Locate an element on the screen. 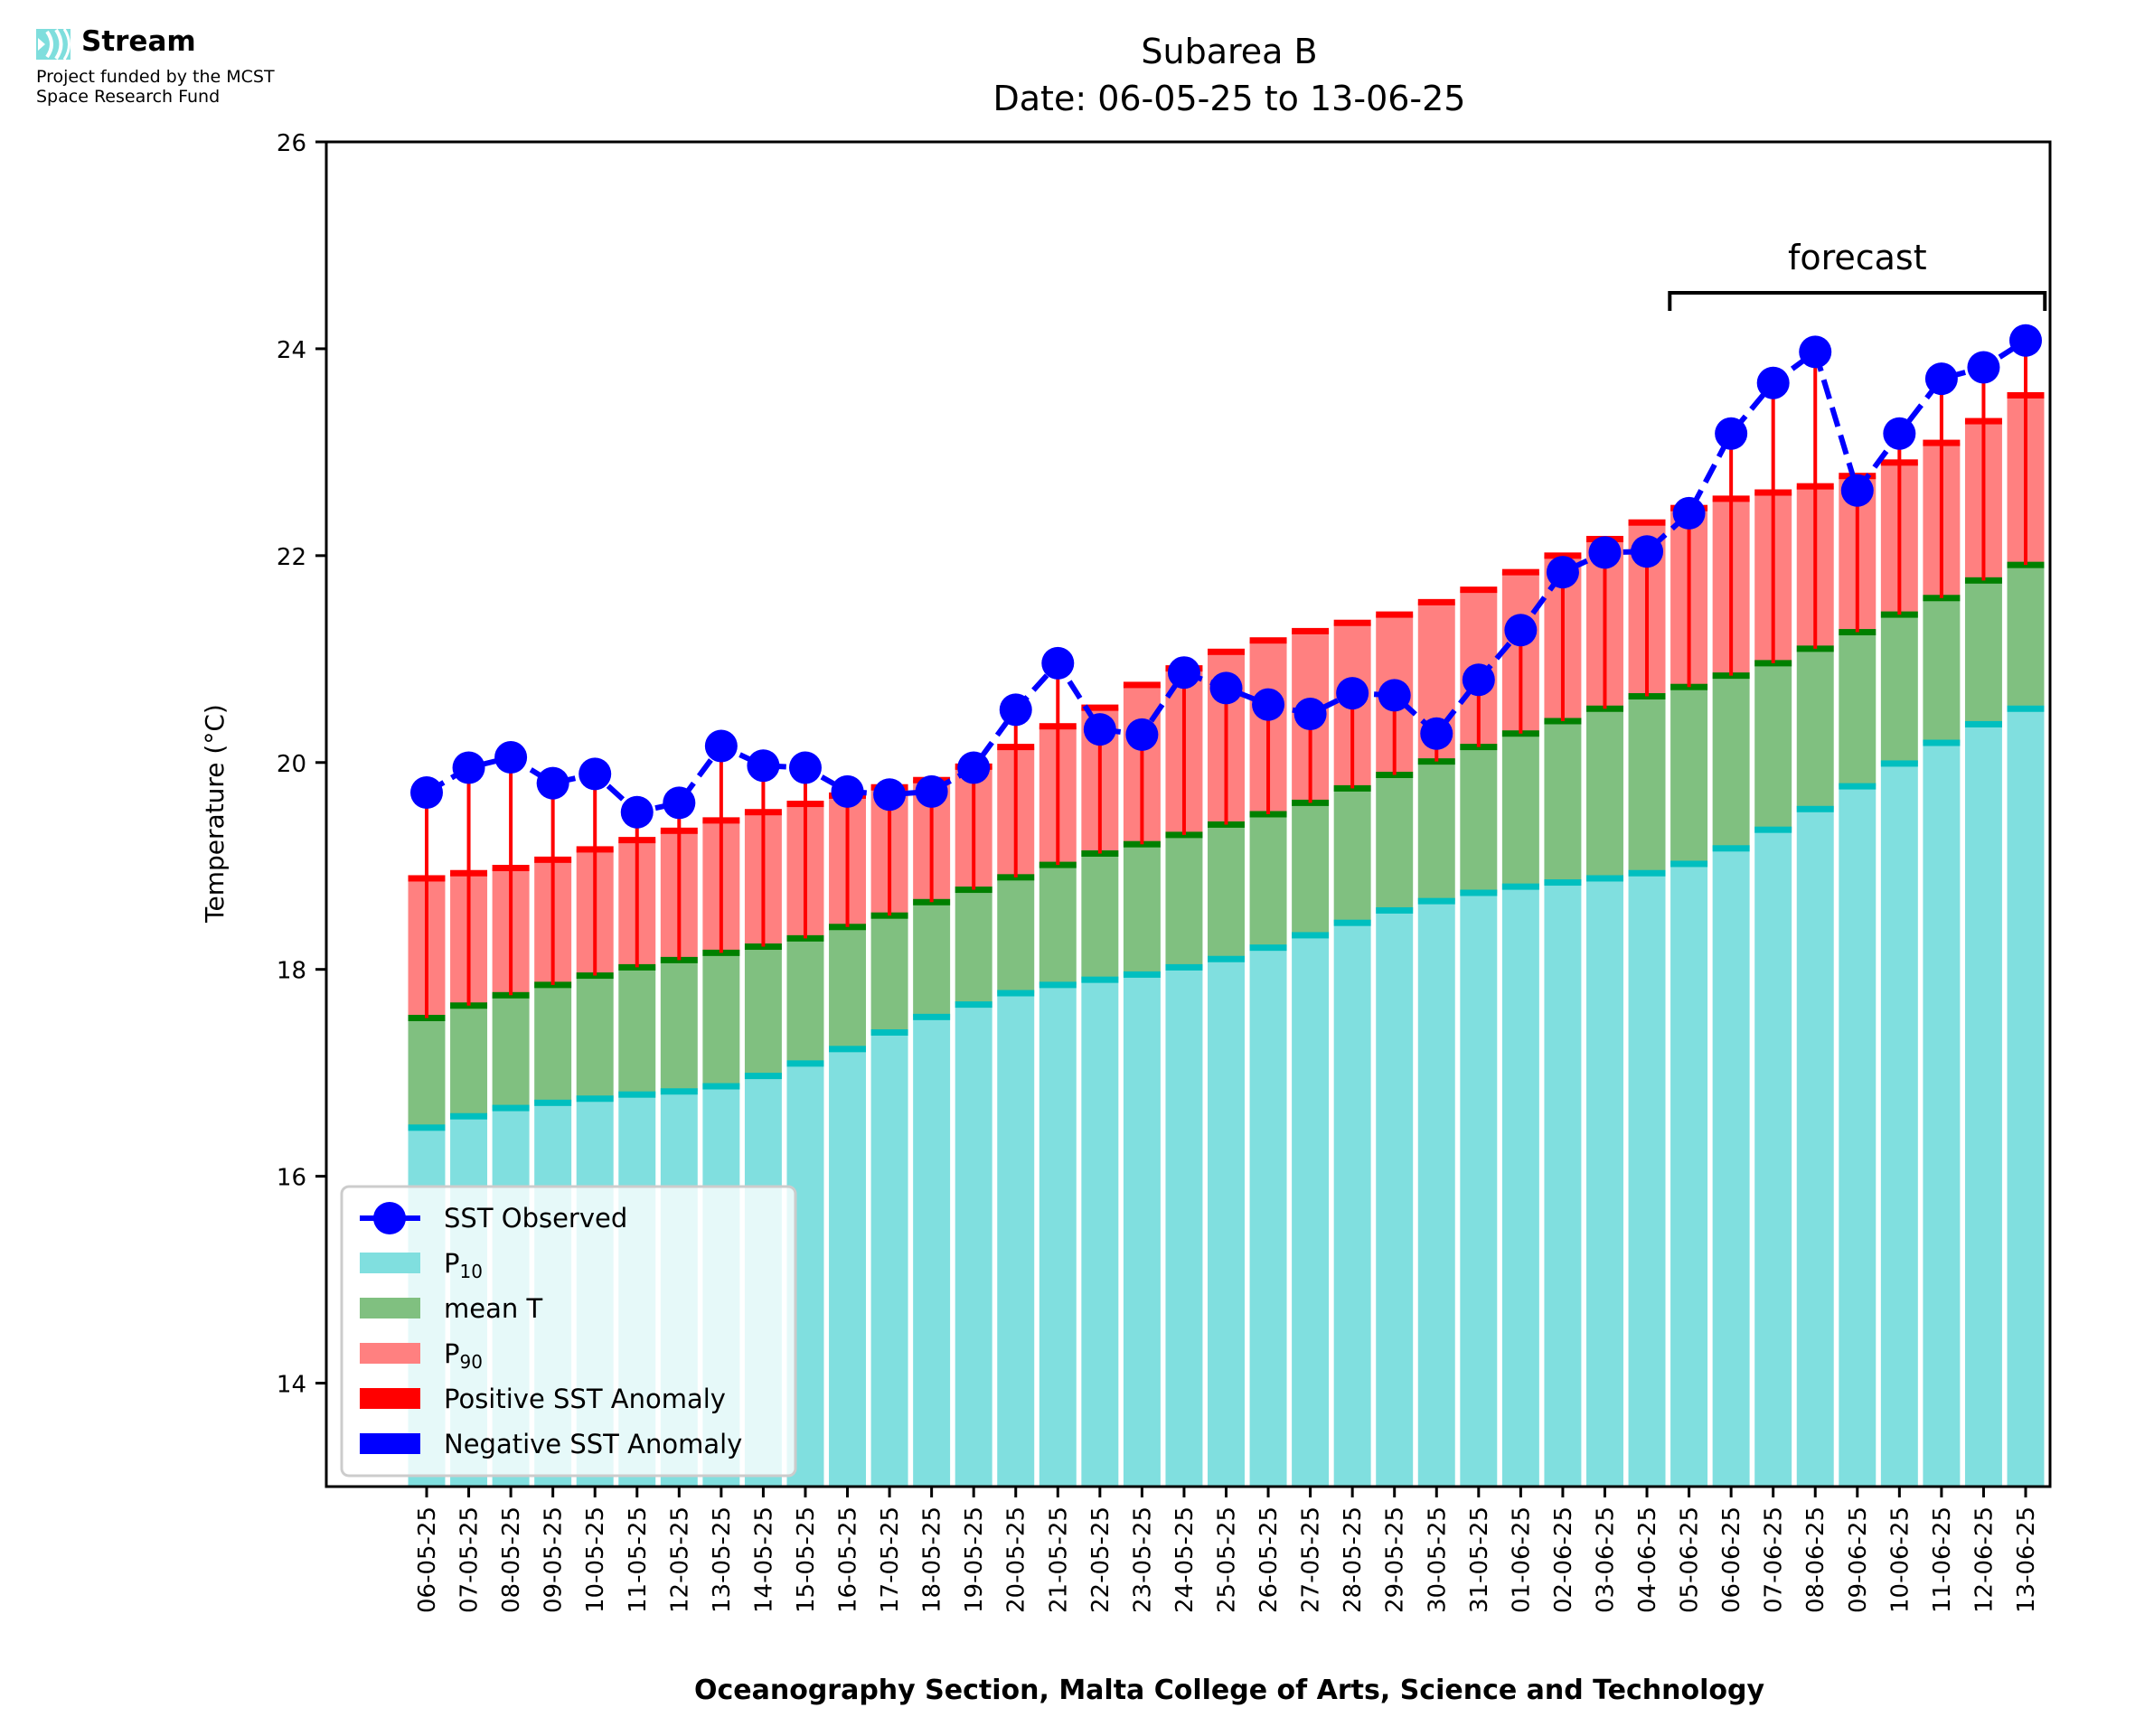 This screenshot has height=1736, width=2154. x-tick-label: 06-05-25 is located at coordinates (427, 1560).